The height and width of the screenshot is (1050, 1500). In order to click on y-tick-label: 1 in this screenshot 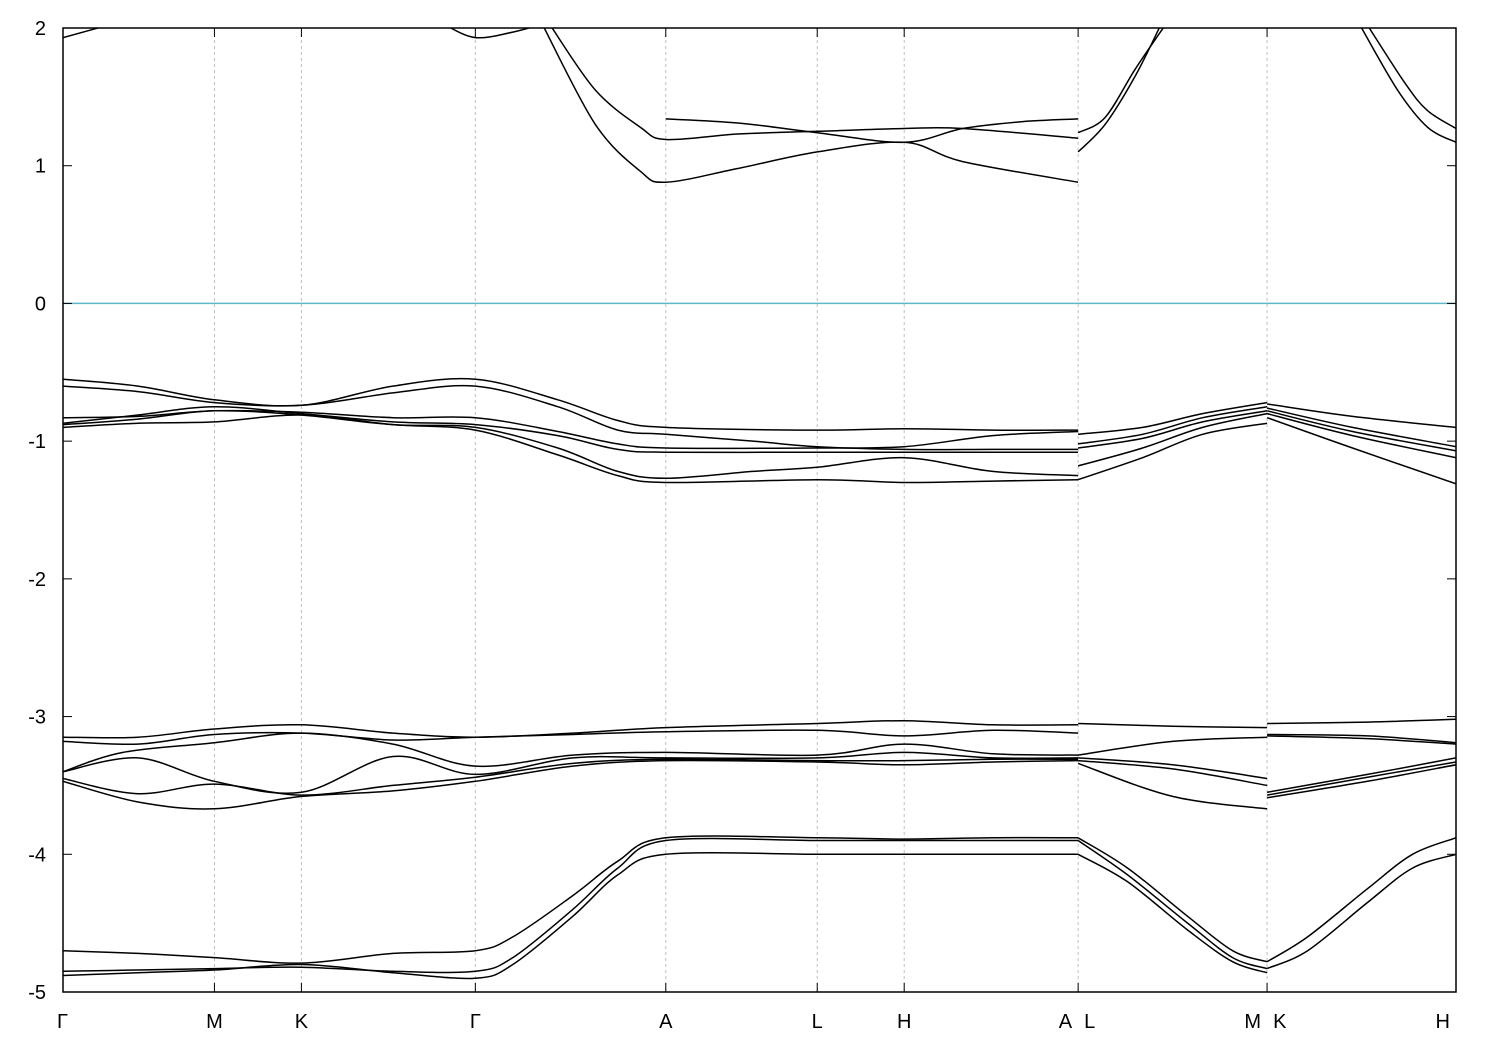, I will do `click(40, 167)`.